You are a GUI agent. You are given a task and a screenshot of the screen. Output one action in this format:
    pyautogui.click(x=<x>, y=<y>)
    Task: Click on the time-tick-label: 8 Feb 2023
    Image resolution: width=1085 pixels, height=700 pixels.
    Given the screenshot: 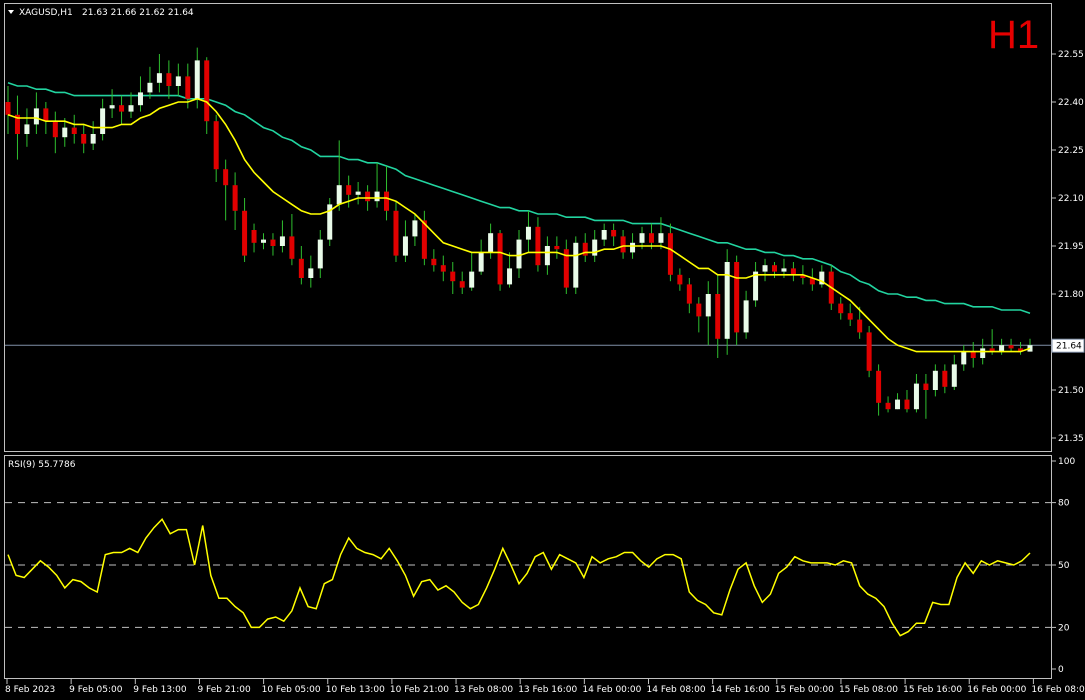 What is the action you would take?
    pyautogui.click(x=30, y=690)
    